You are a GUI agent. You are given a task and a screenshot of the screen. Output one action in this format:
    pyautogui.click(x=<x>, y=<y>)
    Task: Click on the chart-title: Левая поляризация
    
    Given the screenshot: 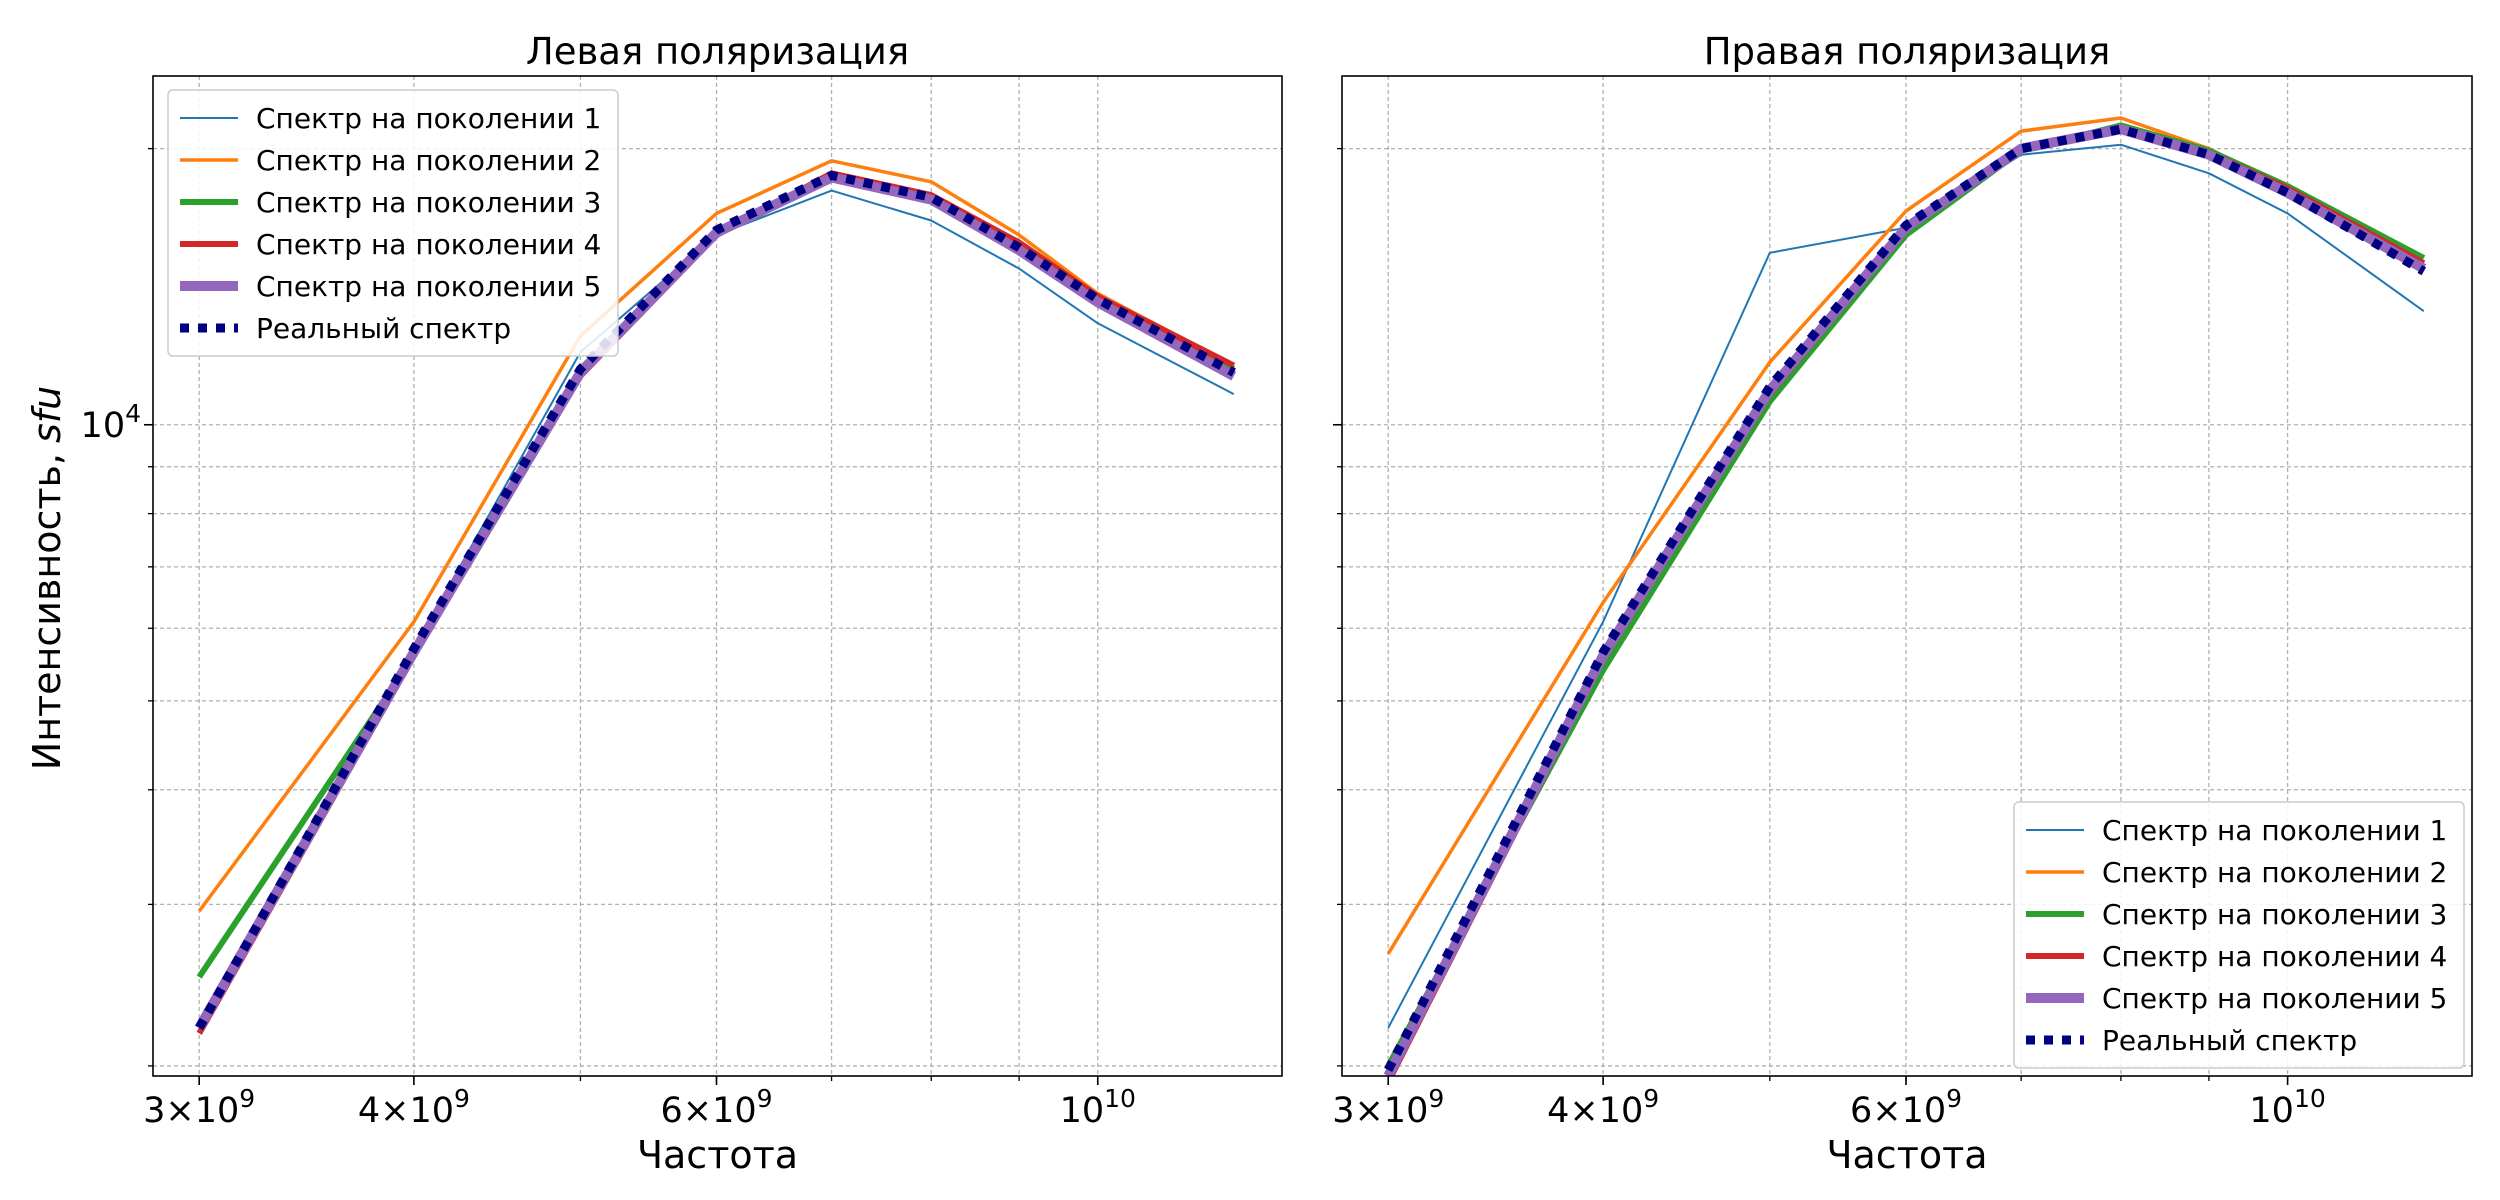 What is the action you would take?
    pyautogui.click(x=717, y=51)
    